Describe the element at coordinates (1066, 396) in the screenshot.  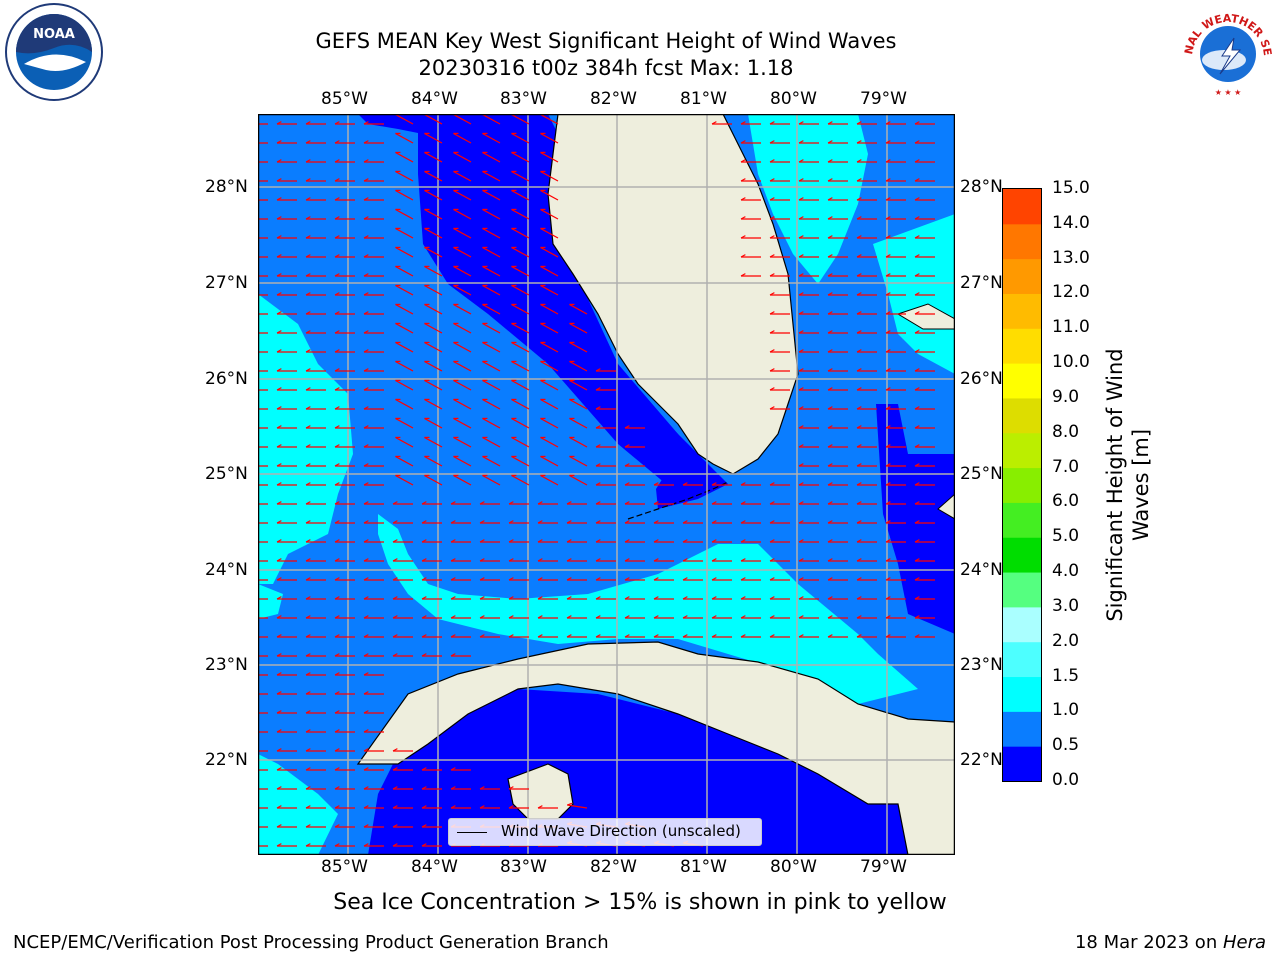
I see `colorbar-tick-label: 9.0` at that location.